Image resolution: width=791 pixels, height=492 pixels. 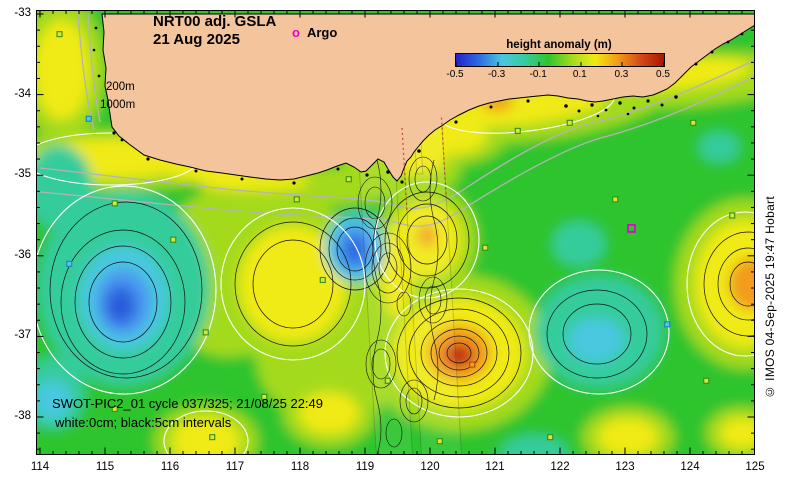 I want to click on x-tick-label: 125, so click(x=755, y=467).